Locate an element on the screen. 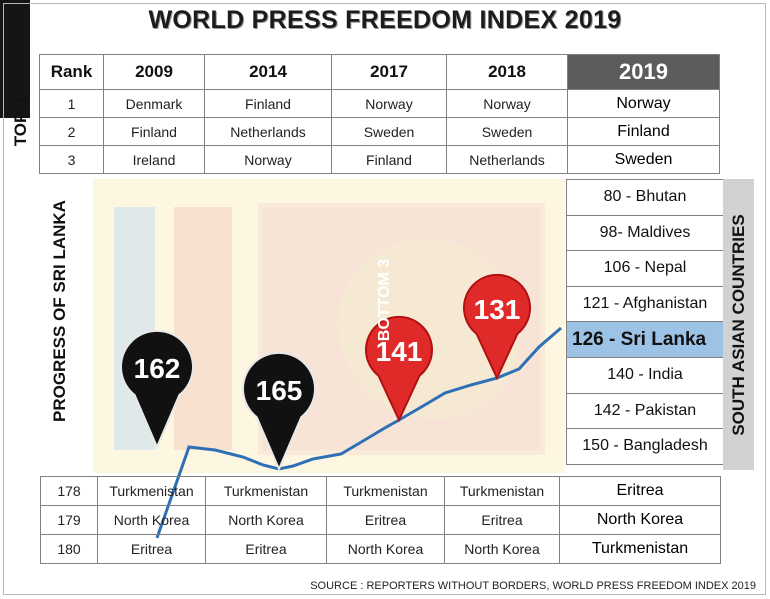  country-cell: Denmark is located at coordinates (154, 103).